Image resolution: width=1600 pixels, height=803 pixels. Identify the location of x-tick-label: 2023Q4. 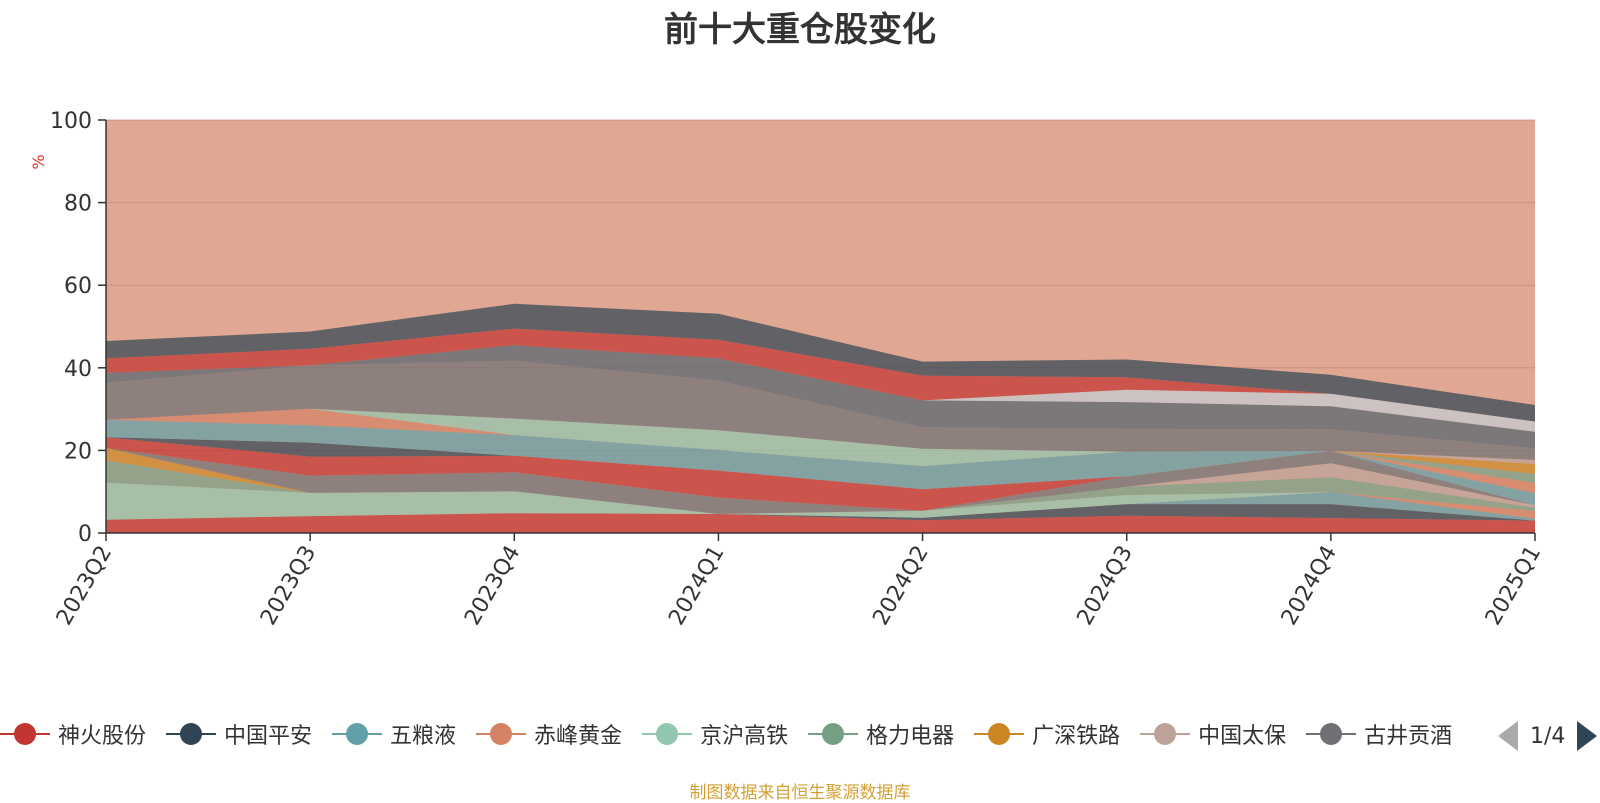
(492, 586).